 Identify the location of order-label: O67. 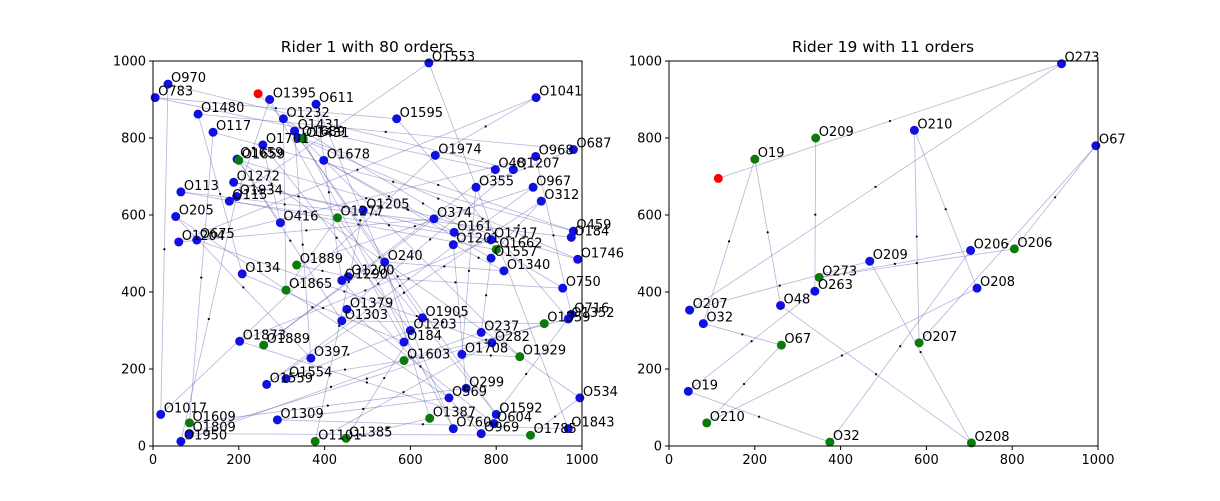
(797, 339).